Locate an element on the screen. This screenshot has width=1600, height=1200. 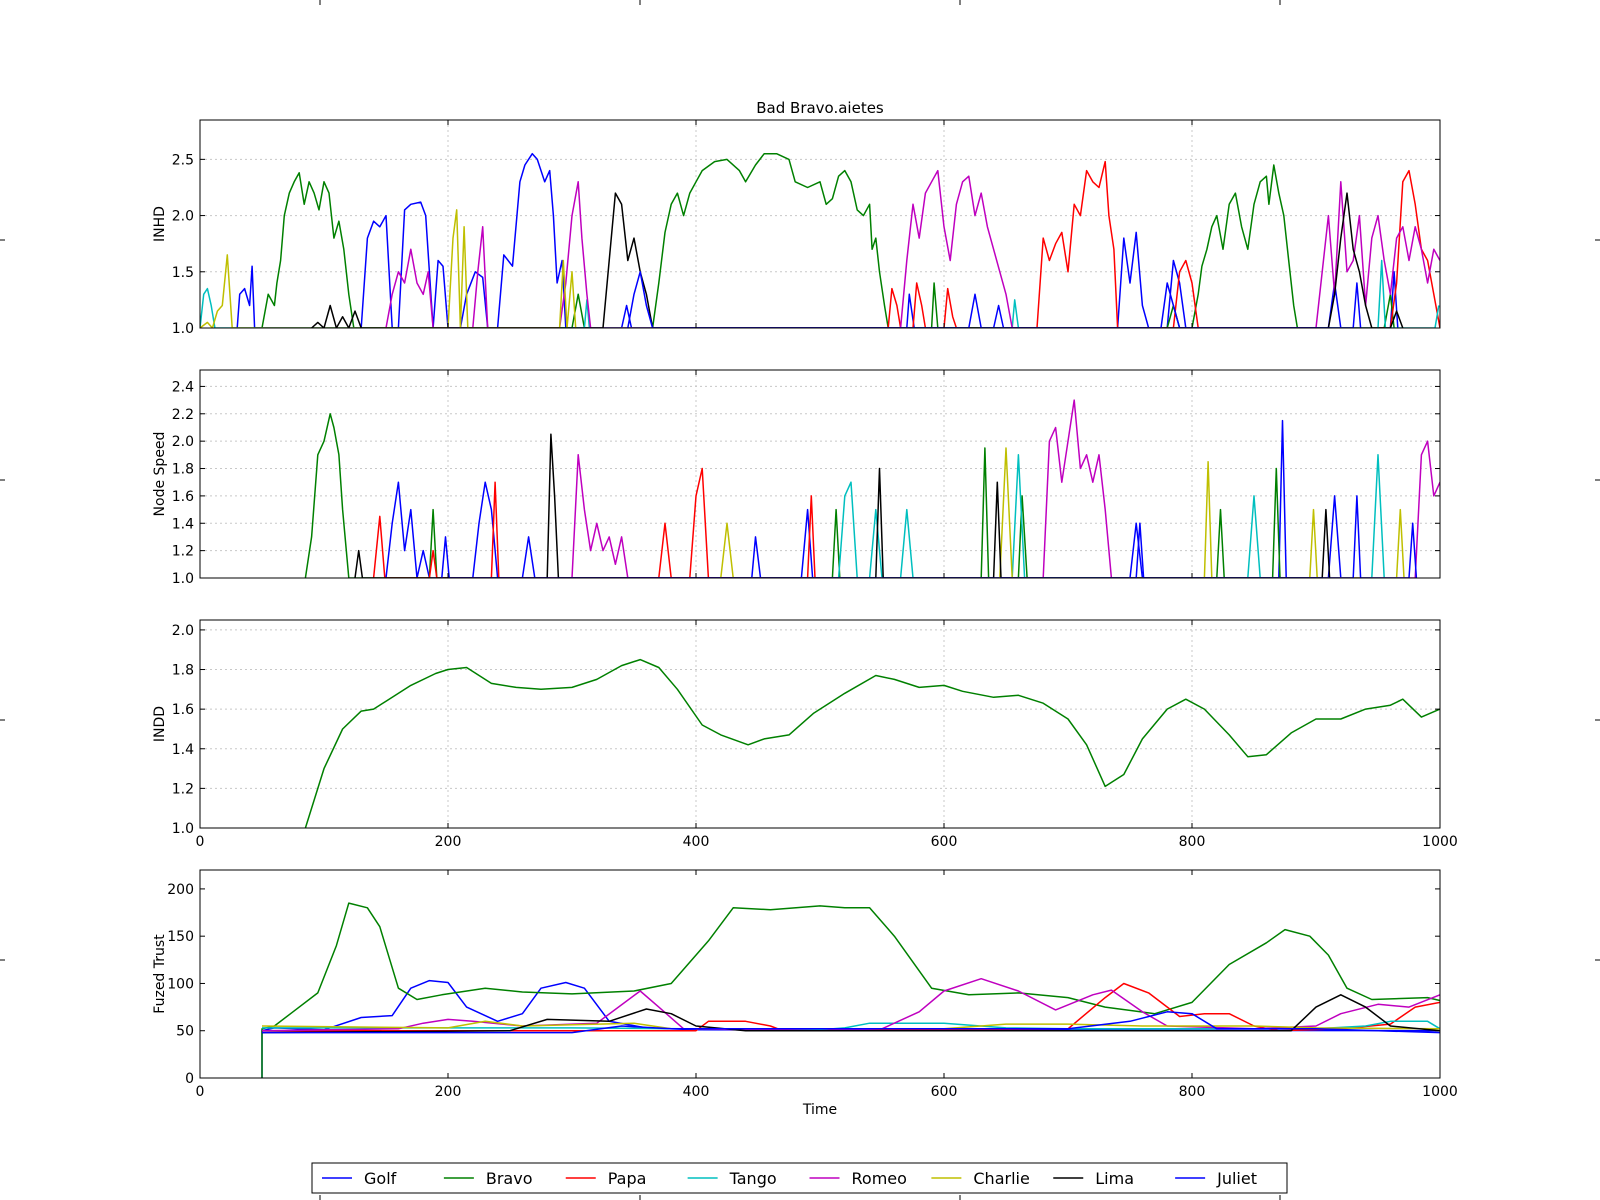
y-axis-label: Fuzed Trust is located at coordinates (160, 974).